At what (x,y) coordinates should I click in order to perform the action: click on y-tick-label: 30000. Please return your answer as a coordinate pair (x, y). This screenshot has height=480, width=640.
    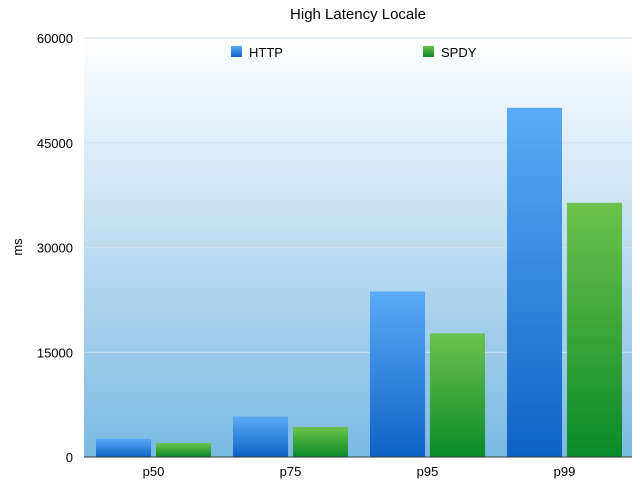
    Looking at the image, I should click on (55, 248).